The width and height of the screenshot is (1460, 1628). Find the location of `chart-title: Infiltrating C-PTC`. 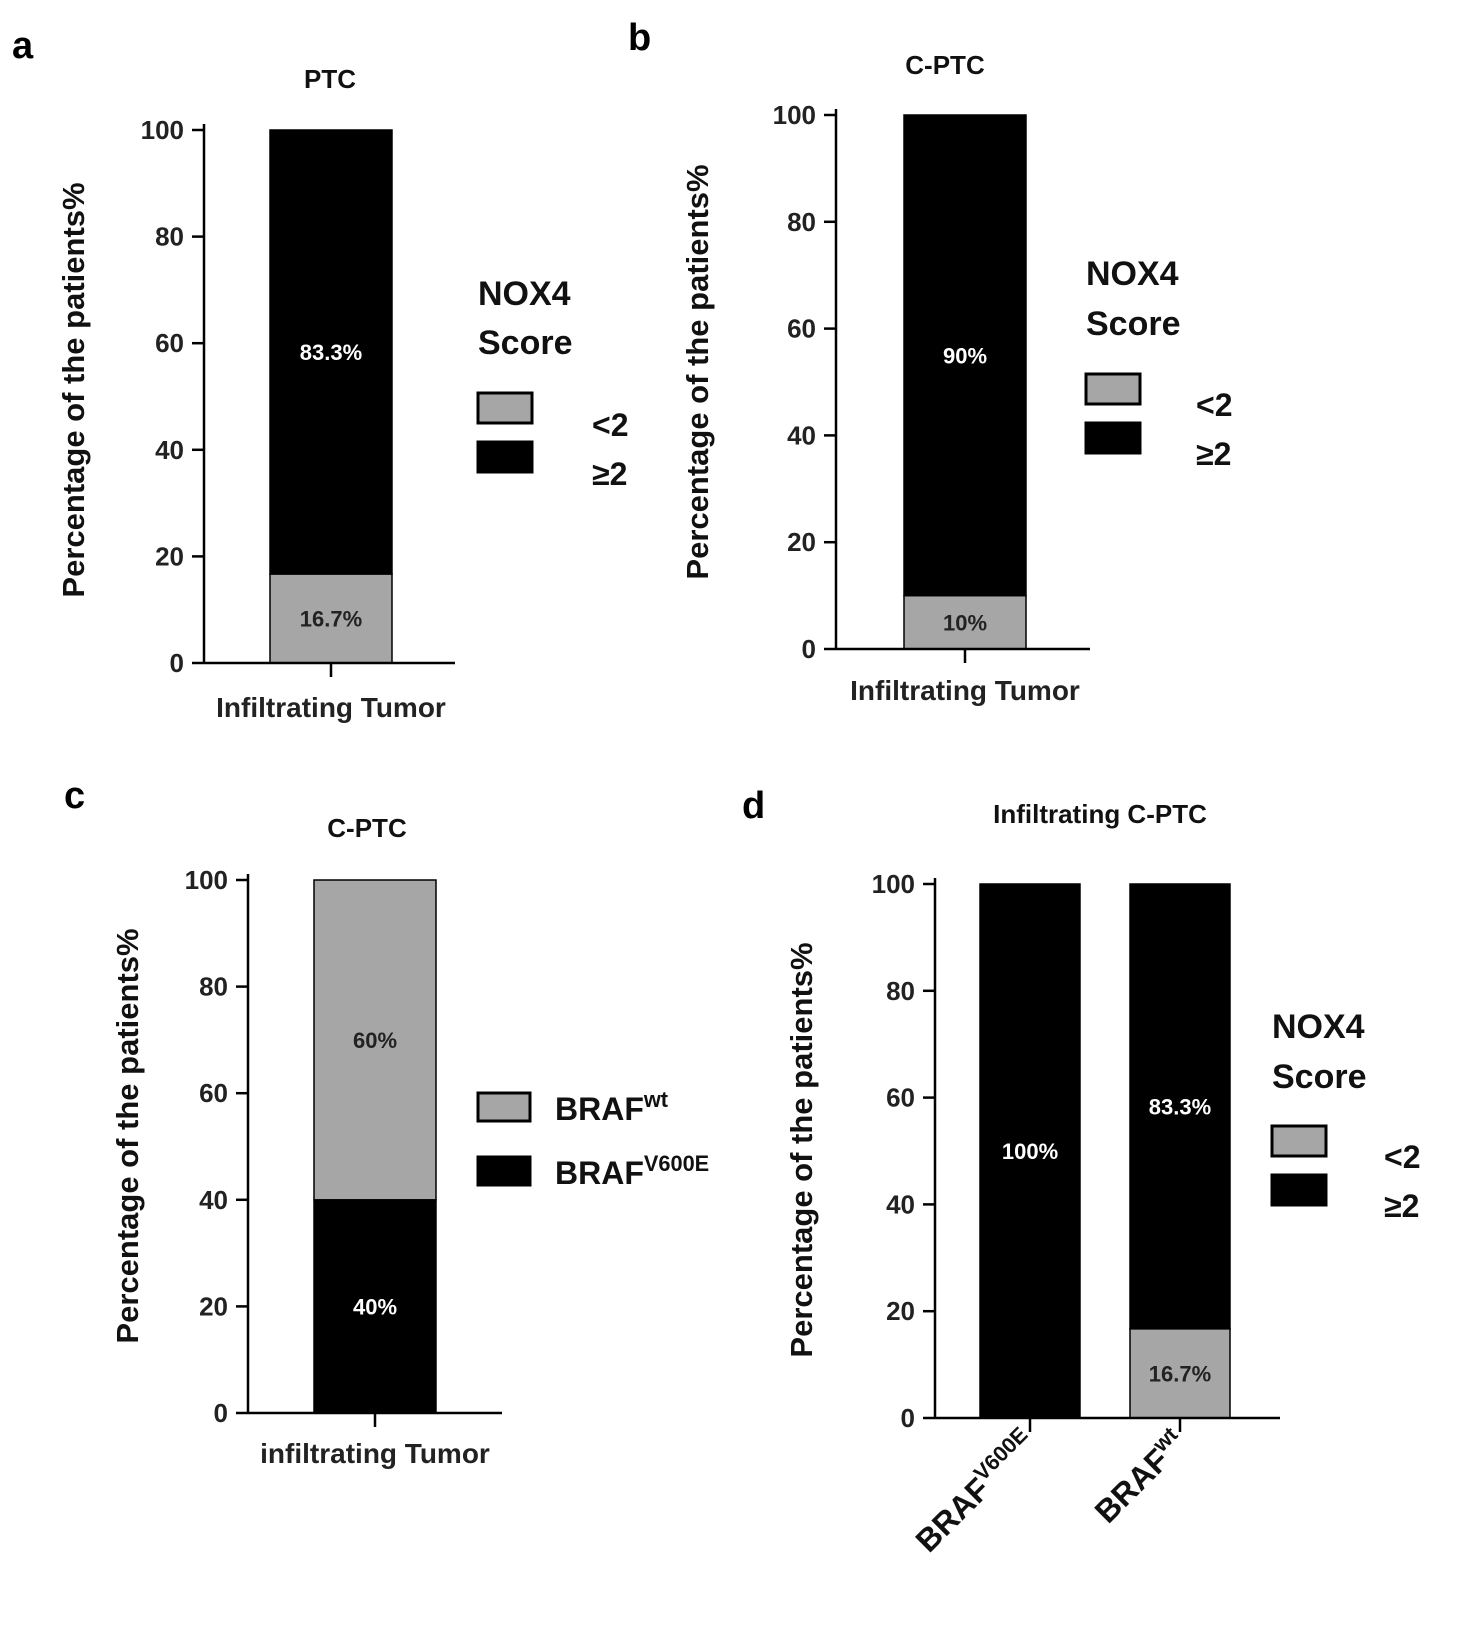

chart-title: Infiltrating C-PTC is located at coordinates (1100, 814).